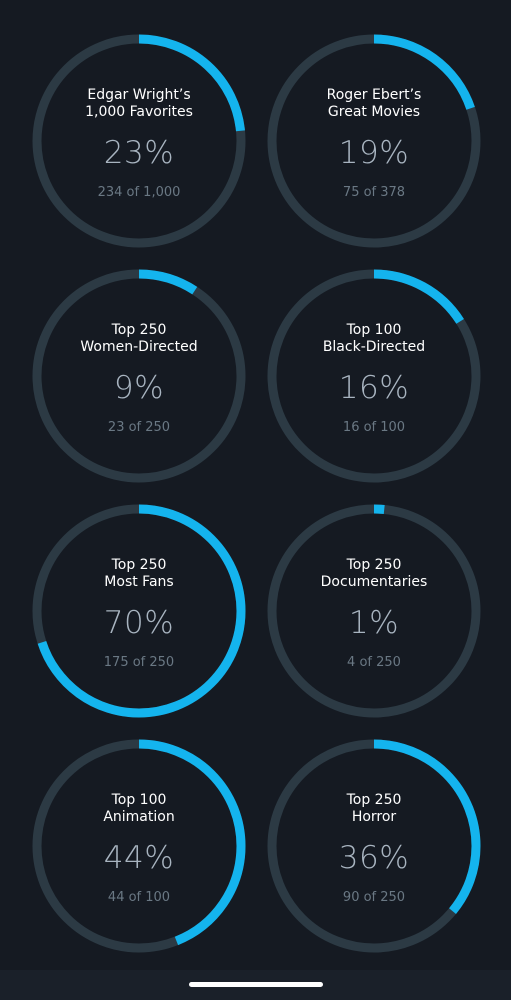  What do you see at coordinates (374, 858) in the screenshot?
I see `list-percent: 36%` at bounding box center [374, 858].